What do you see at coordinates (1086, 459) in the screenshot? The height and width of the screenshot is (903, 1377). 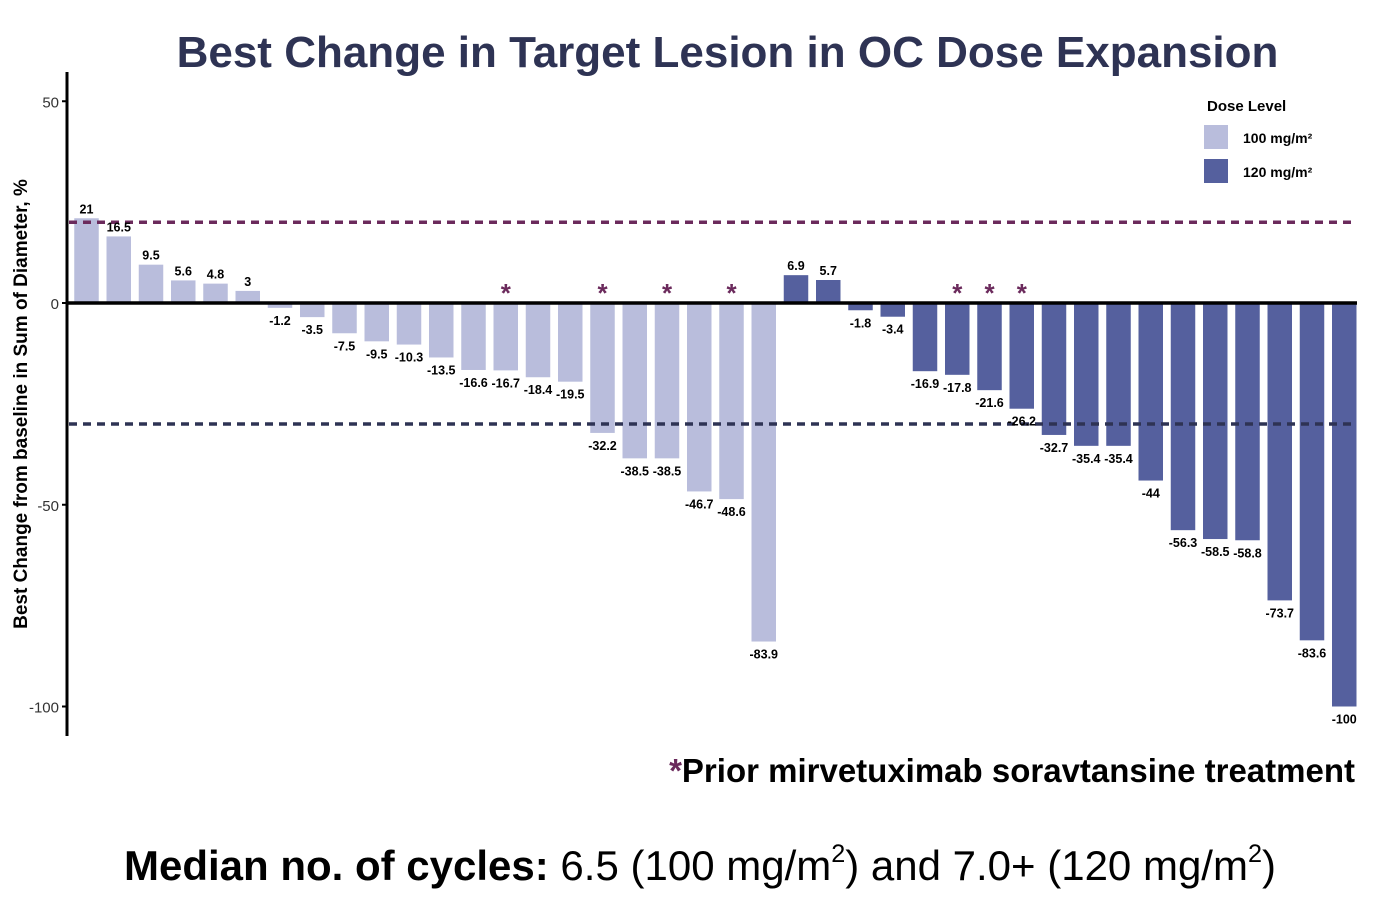 I see `data-label: -35.4` at bounding box center [1086, 459].